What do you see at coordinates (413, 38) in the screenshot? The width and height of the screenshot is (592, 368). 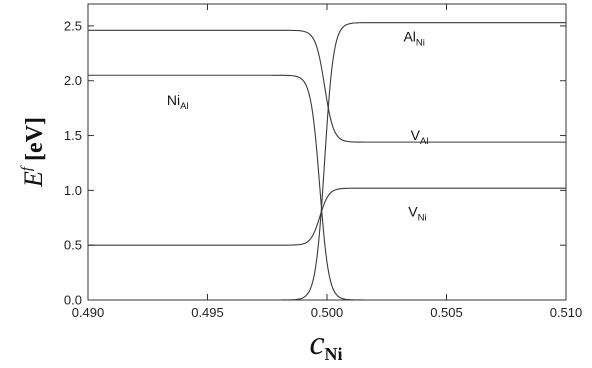 I see `curve-label-al-ni: AlNi` at bounding box center [413, 38].